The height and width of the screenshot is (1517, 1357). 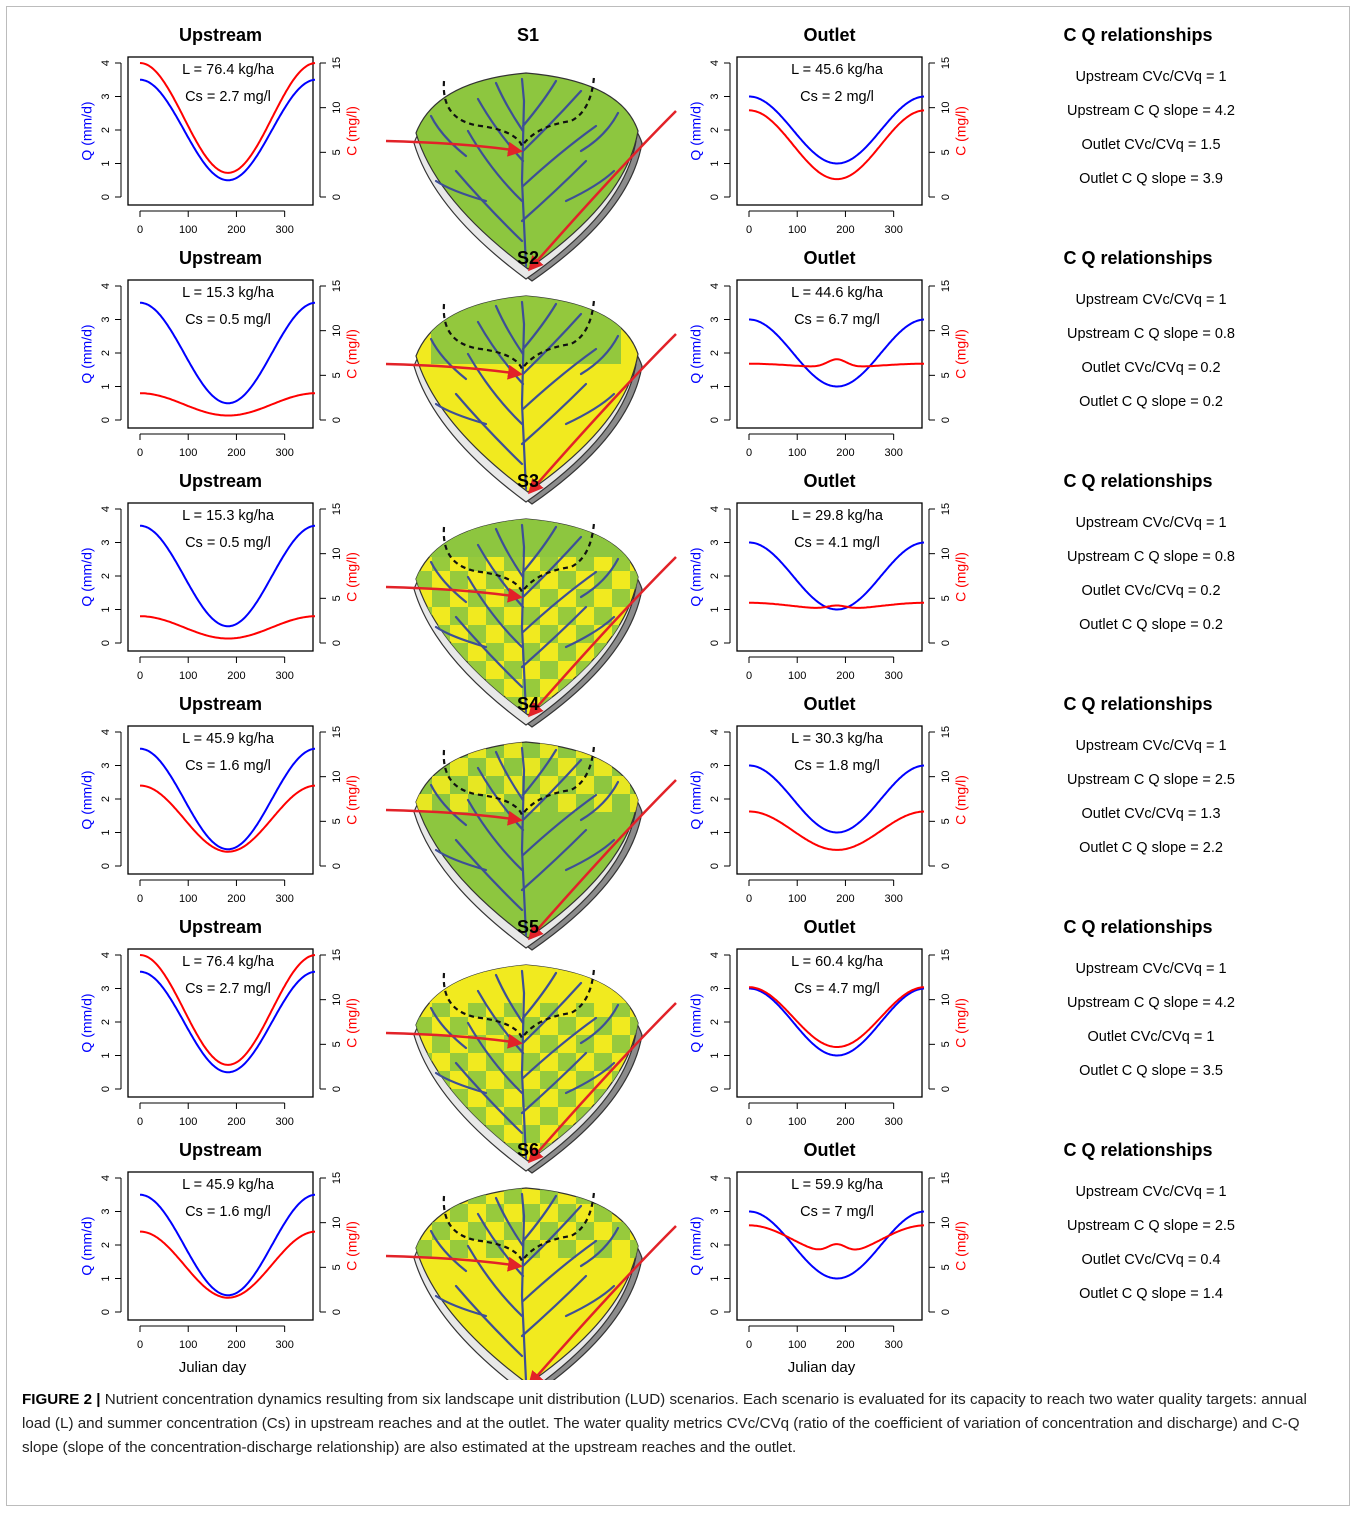 I want to click on upstream-s1-load-label: L = 76.4 kg/ha, so click(x=228, y=70).